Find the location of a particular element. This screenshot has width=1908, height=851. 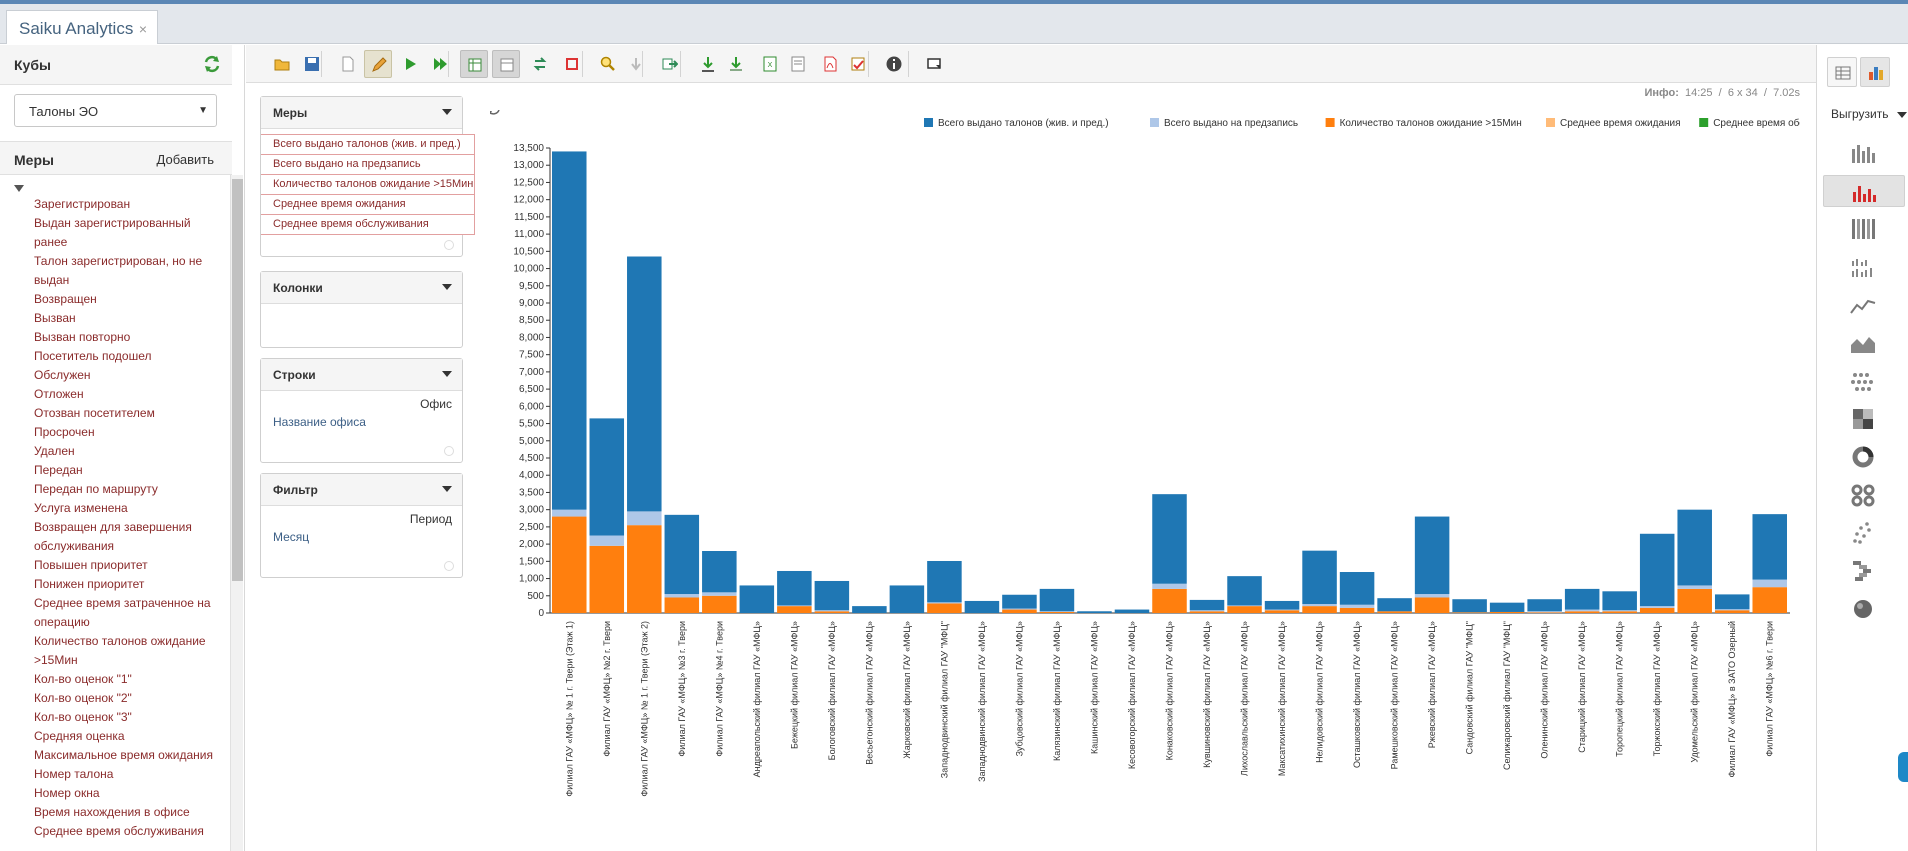

selected-measure-item: Всего выдано на предзапись is located at coordinates (368, 164).